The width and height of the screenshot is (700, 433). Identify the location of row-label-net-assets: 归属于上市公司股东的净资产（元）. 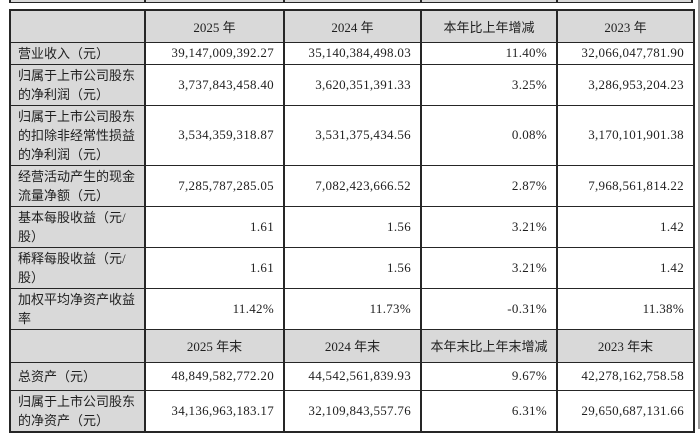
(77, 410).